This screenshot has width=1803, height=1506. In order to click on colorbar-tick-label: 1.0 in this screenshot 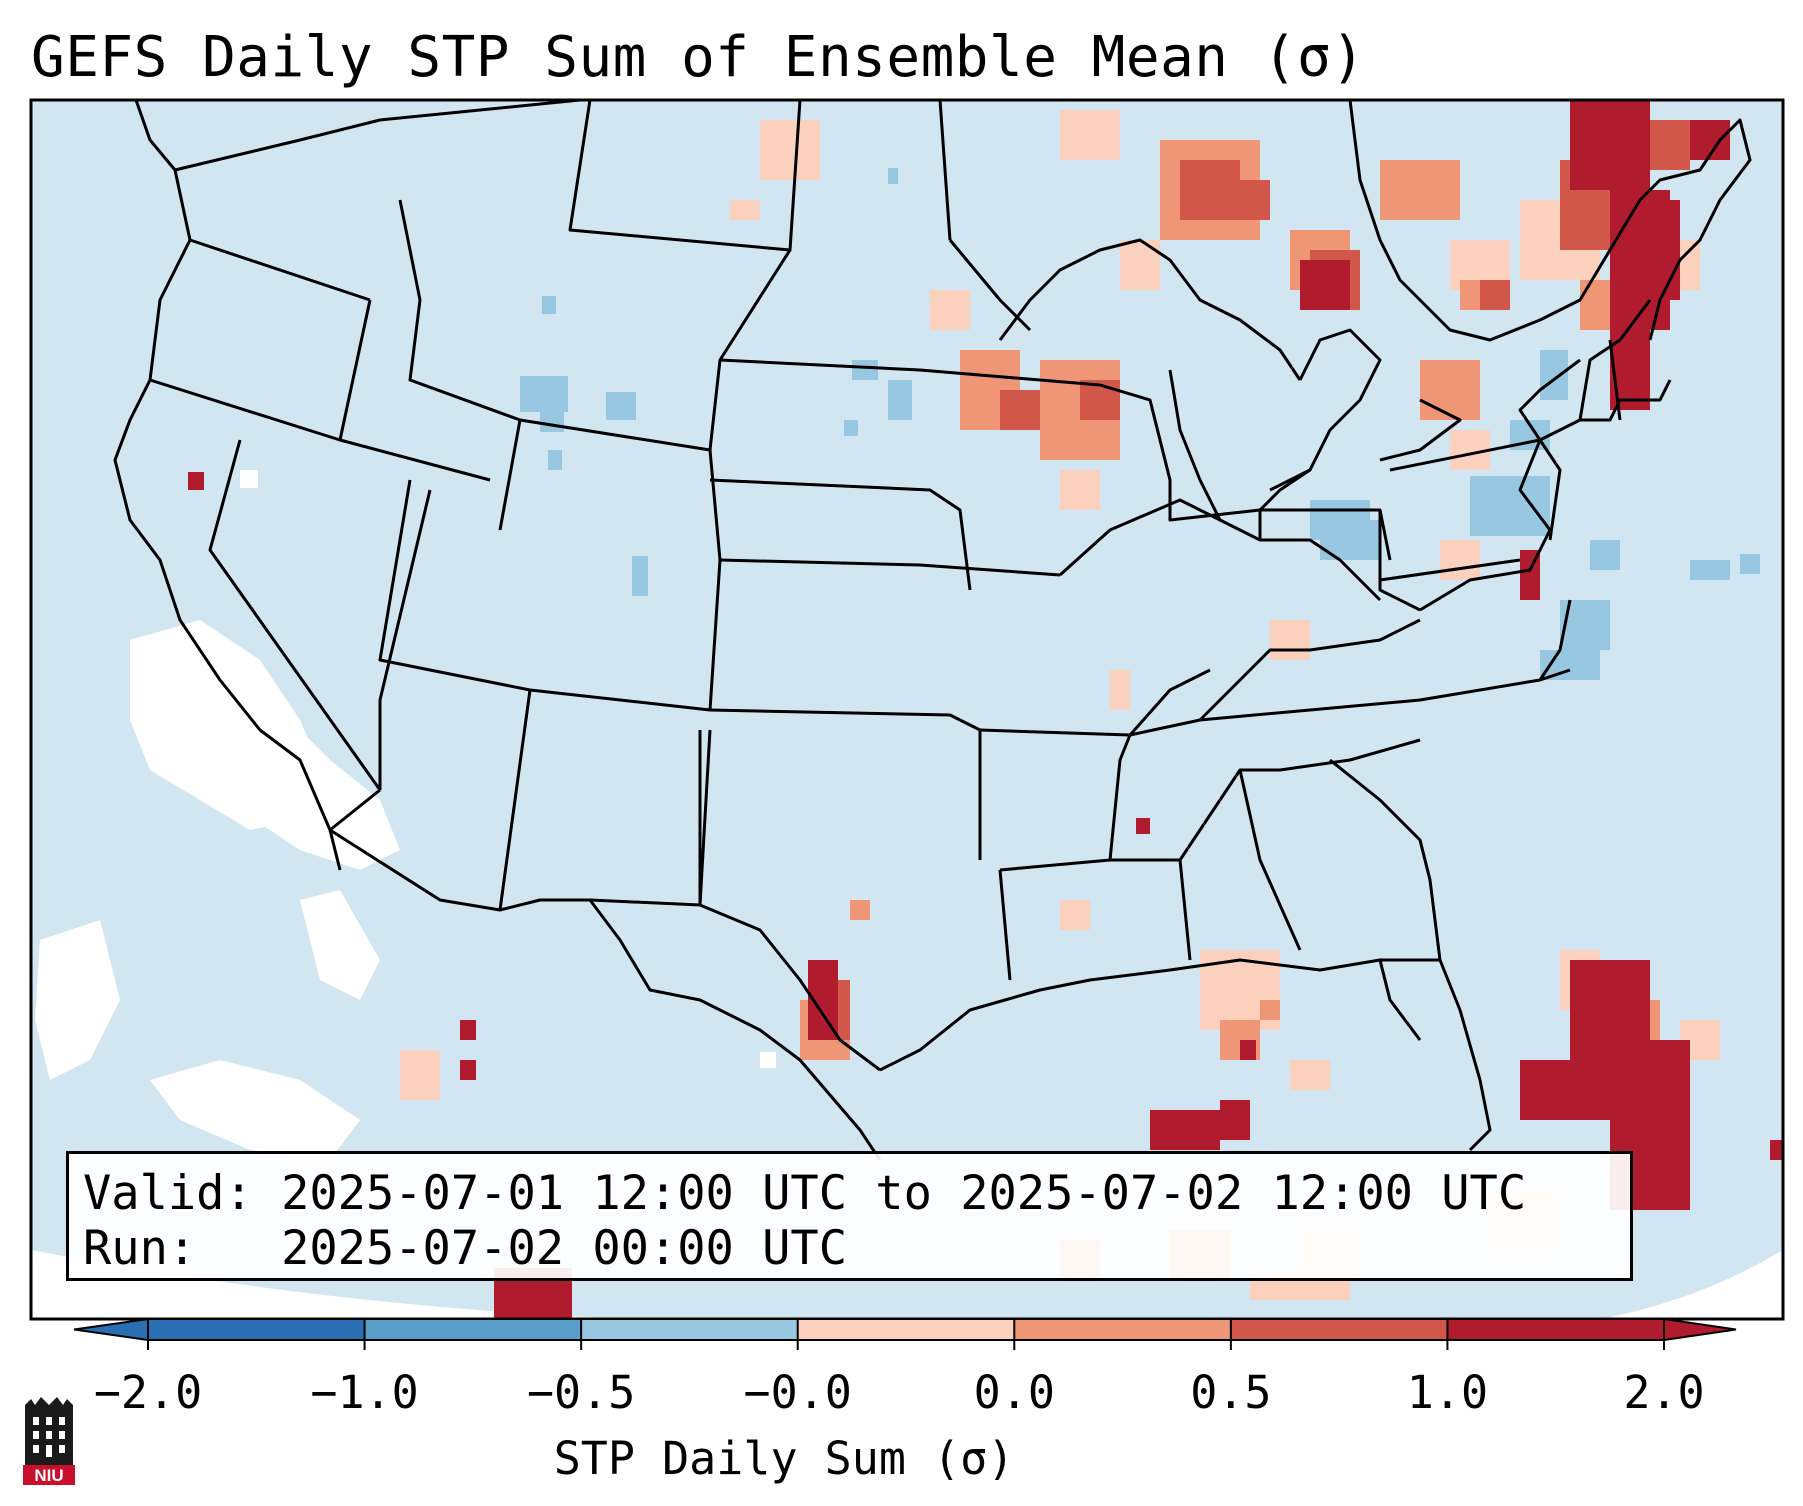, I will do `click(1447, 1392)`.